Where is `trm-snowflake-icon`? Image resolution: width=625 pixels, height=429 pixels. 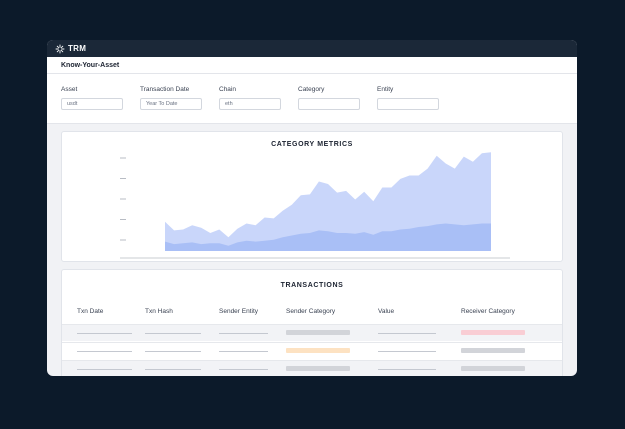
trm-snowflake-icon is located at coordinates (60, 48).